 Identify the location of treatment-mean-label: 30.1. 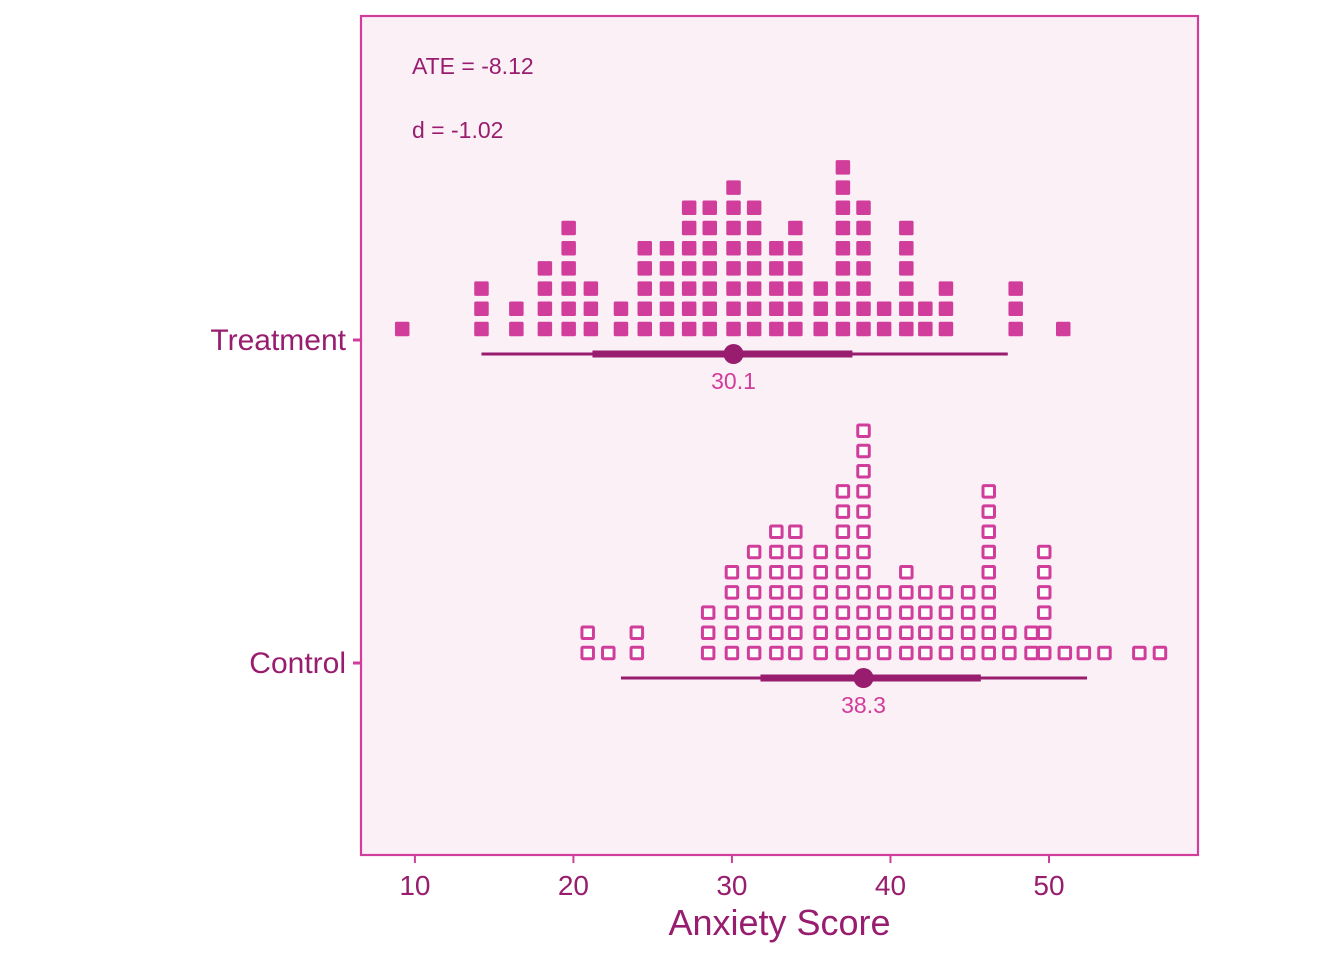
(733, 381).